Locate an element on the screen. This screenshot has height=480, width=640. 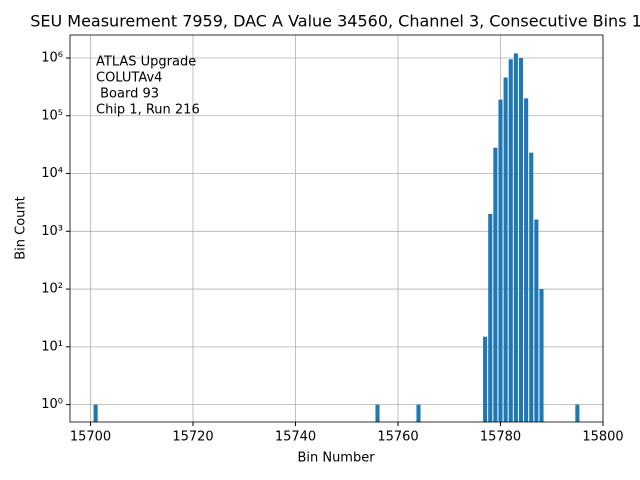
x-tick-label: 15800 is located at coordinates (602, 437).